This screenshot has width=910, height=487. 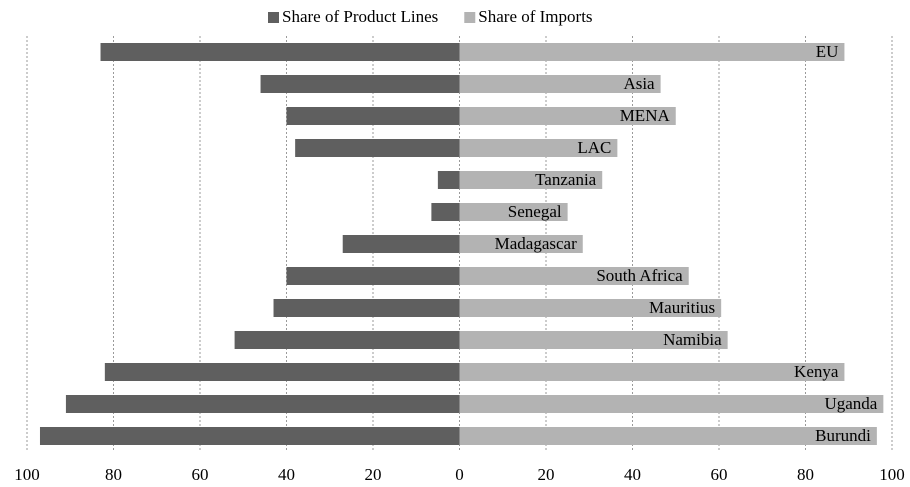 What do you see at coordinates (639, 83) in the screenshot?
I see `category-label: Asia` at bounding box center [639, 83].